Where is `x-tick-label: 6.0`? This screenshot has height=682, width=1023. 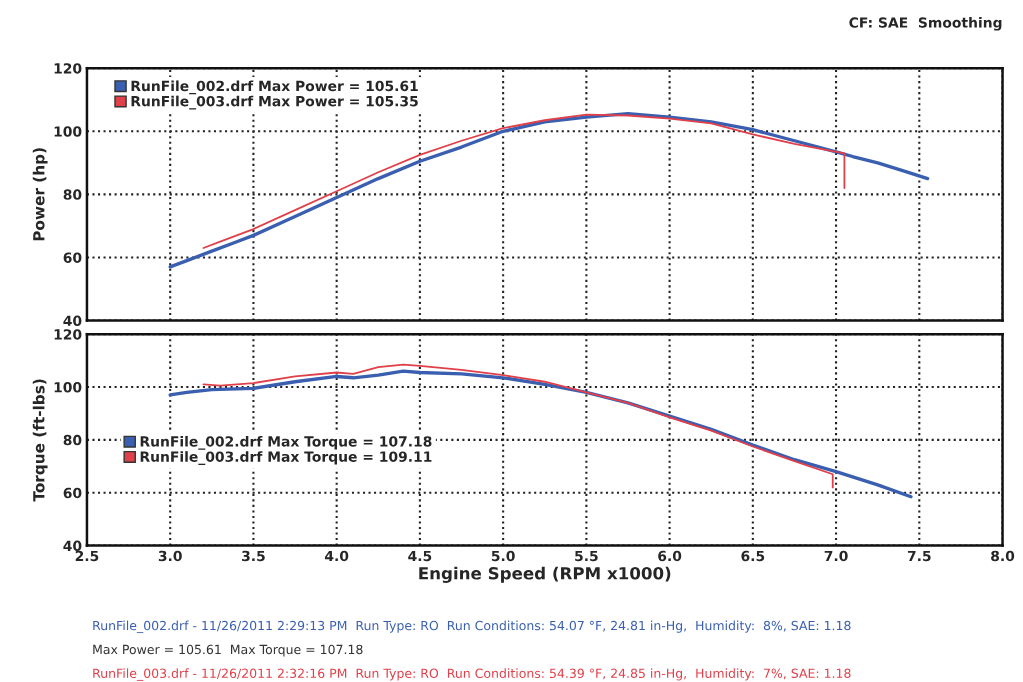 x-tick-label: 6.0 is located at coordinates (670, 556).